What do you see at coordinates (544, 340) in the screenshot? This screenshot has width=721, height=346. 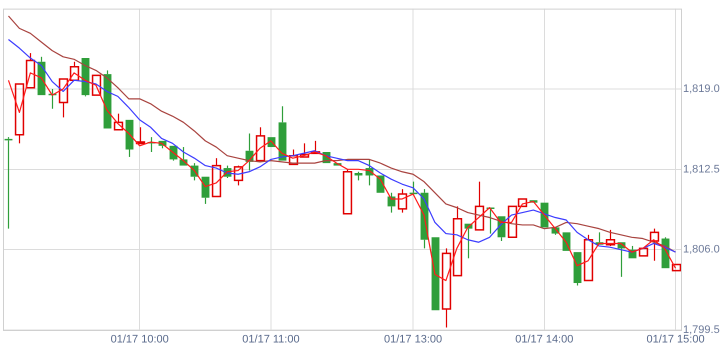 I see `x-tick-label: 01/17 14:00` at bounding box center [544, 340].